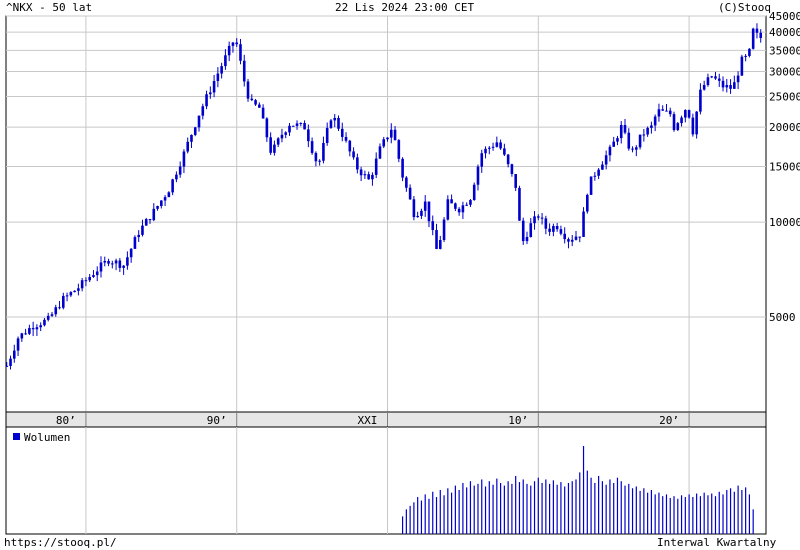  Describe the element at coordinates (784, 16) in the screenshot. I see `y-tick-label: 45000` at that location.